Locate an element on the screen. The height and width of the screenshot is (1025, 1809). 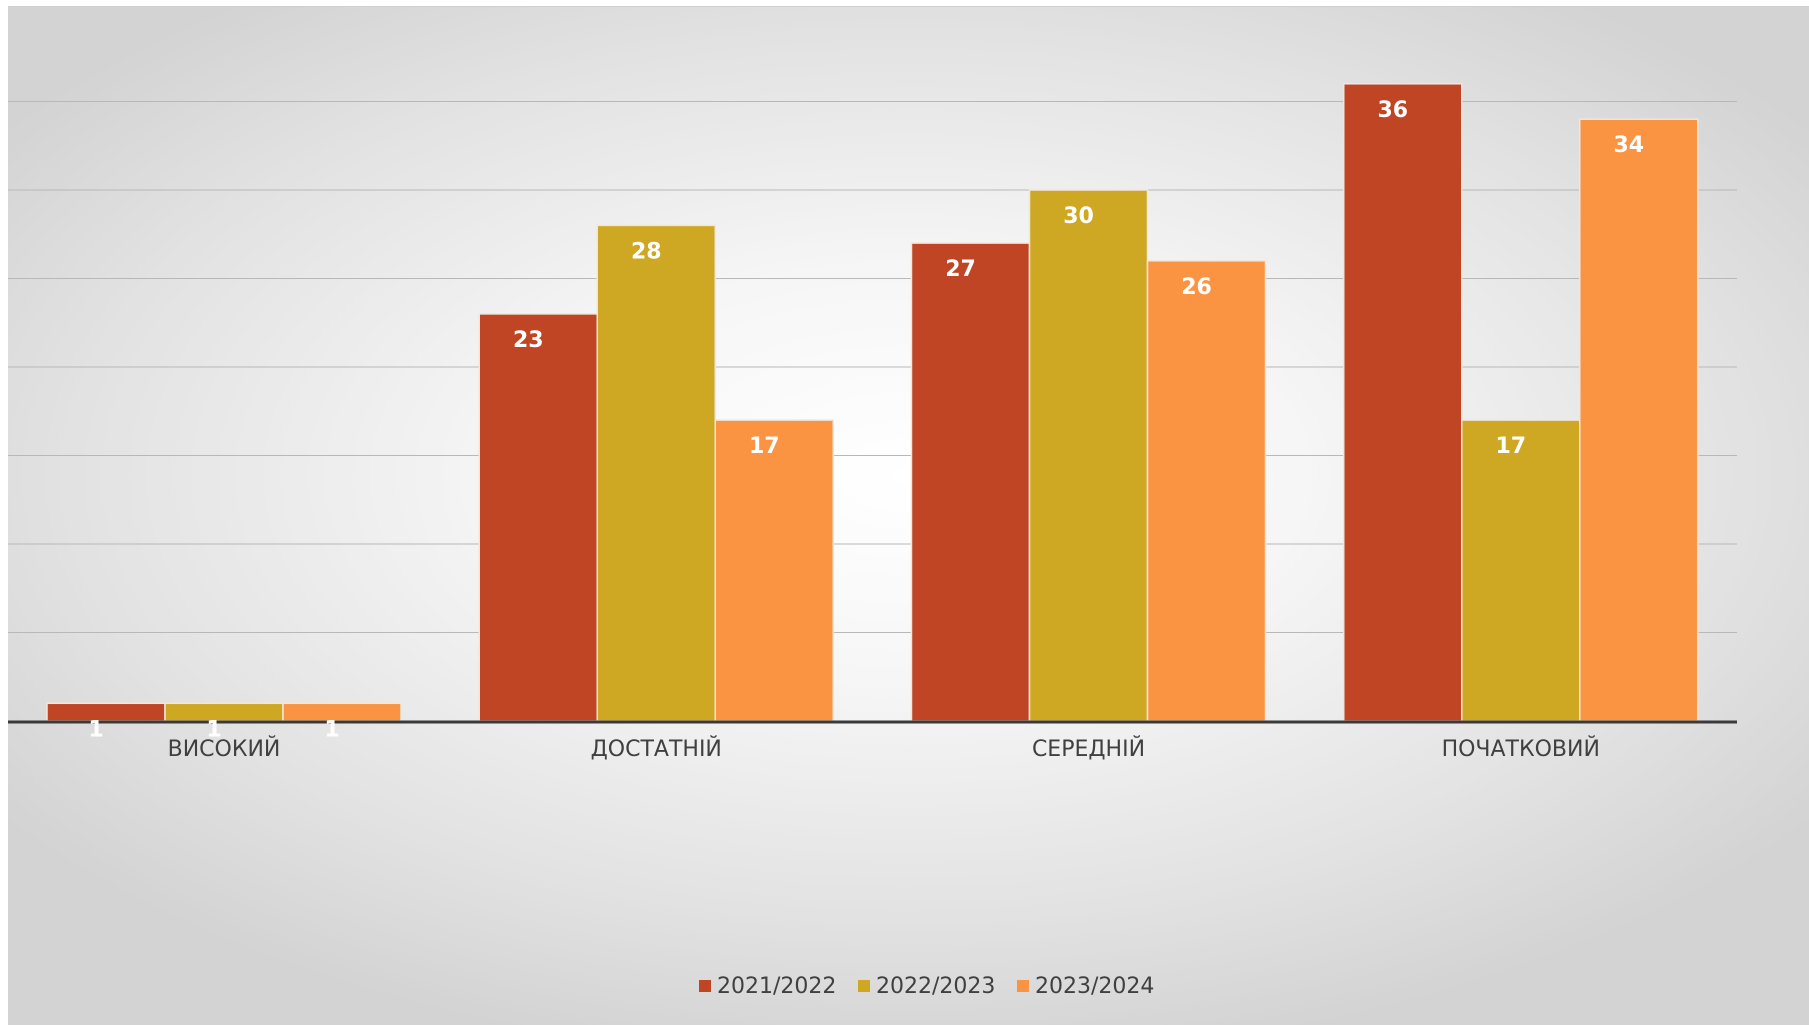
category-labels: ВИСОКИЙ ДОСТАТНІЙ СЕРЕДНІЙ ПОЧАТКОВИЙ is located at coordinates (884, 749).